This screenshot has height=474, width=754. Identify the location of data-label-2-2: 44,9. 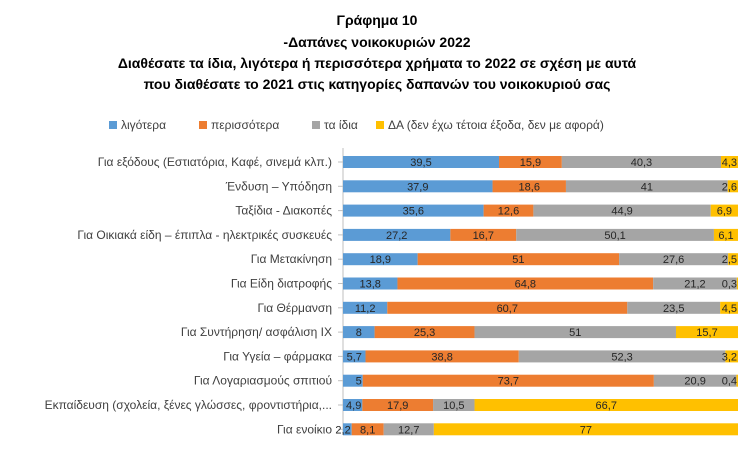
(621, 212).